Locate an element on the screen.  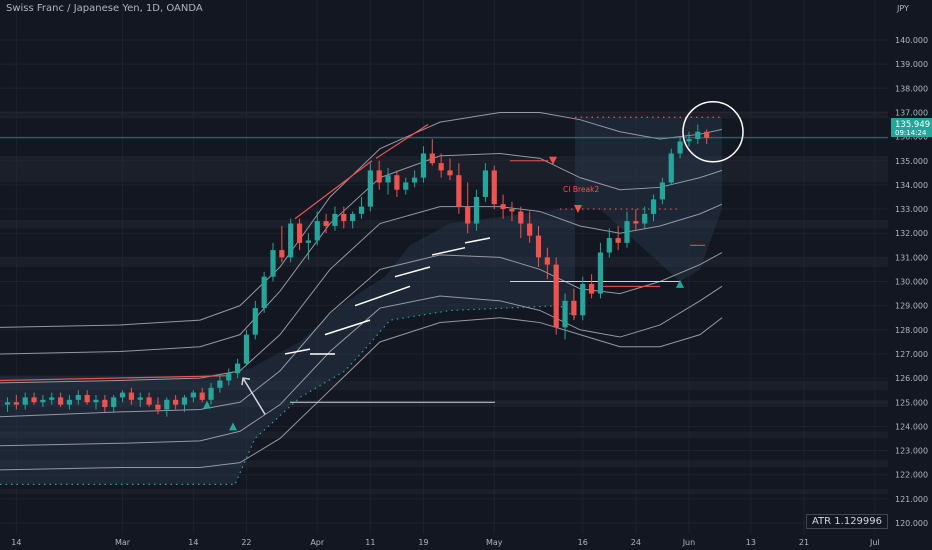
trend-line-red is located at coordinates (115, 378).